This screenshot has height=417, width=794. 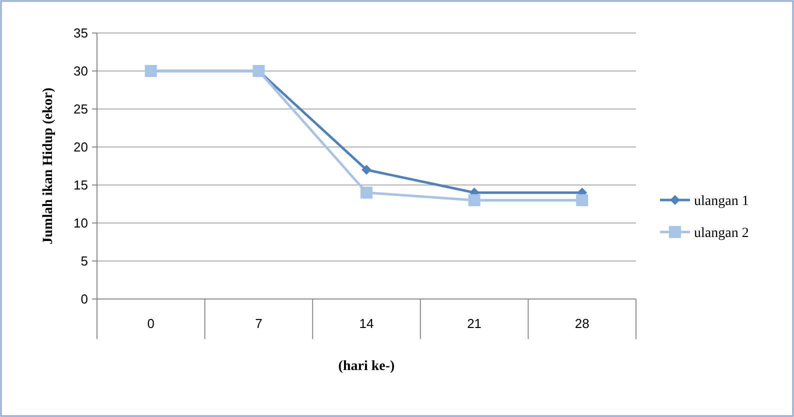 What do you see at coordinates (81, 185) in the screenshot?
I see `y-tick-label: 15` at bounding box center [81, 185].